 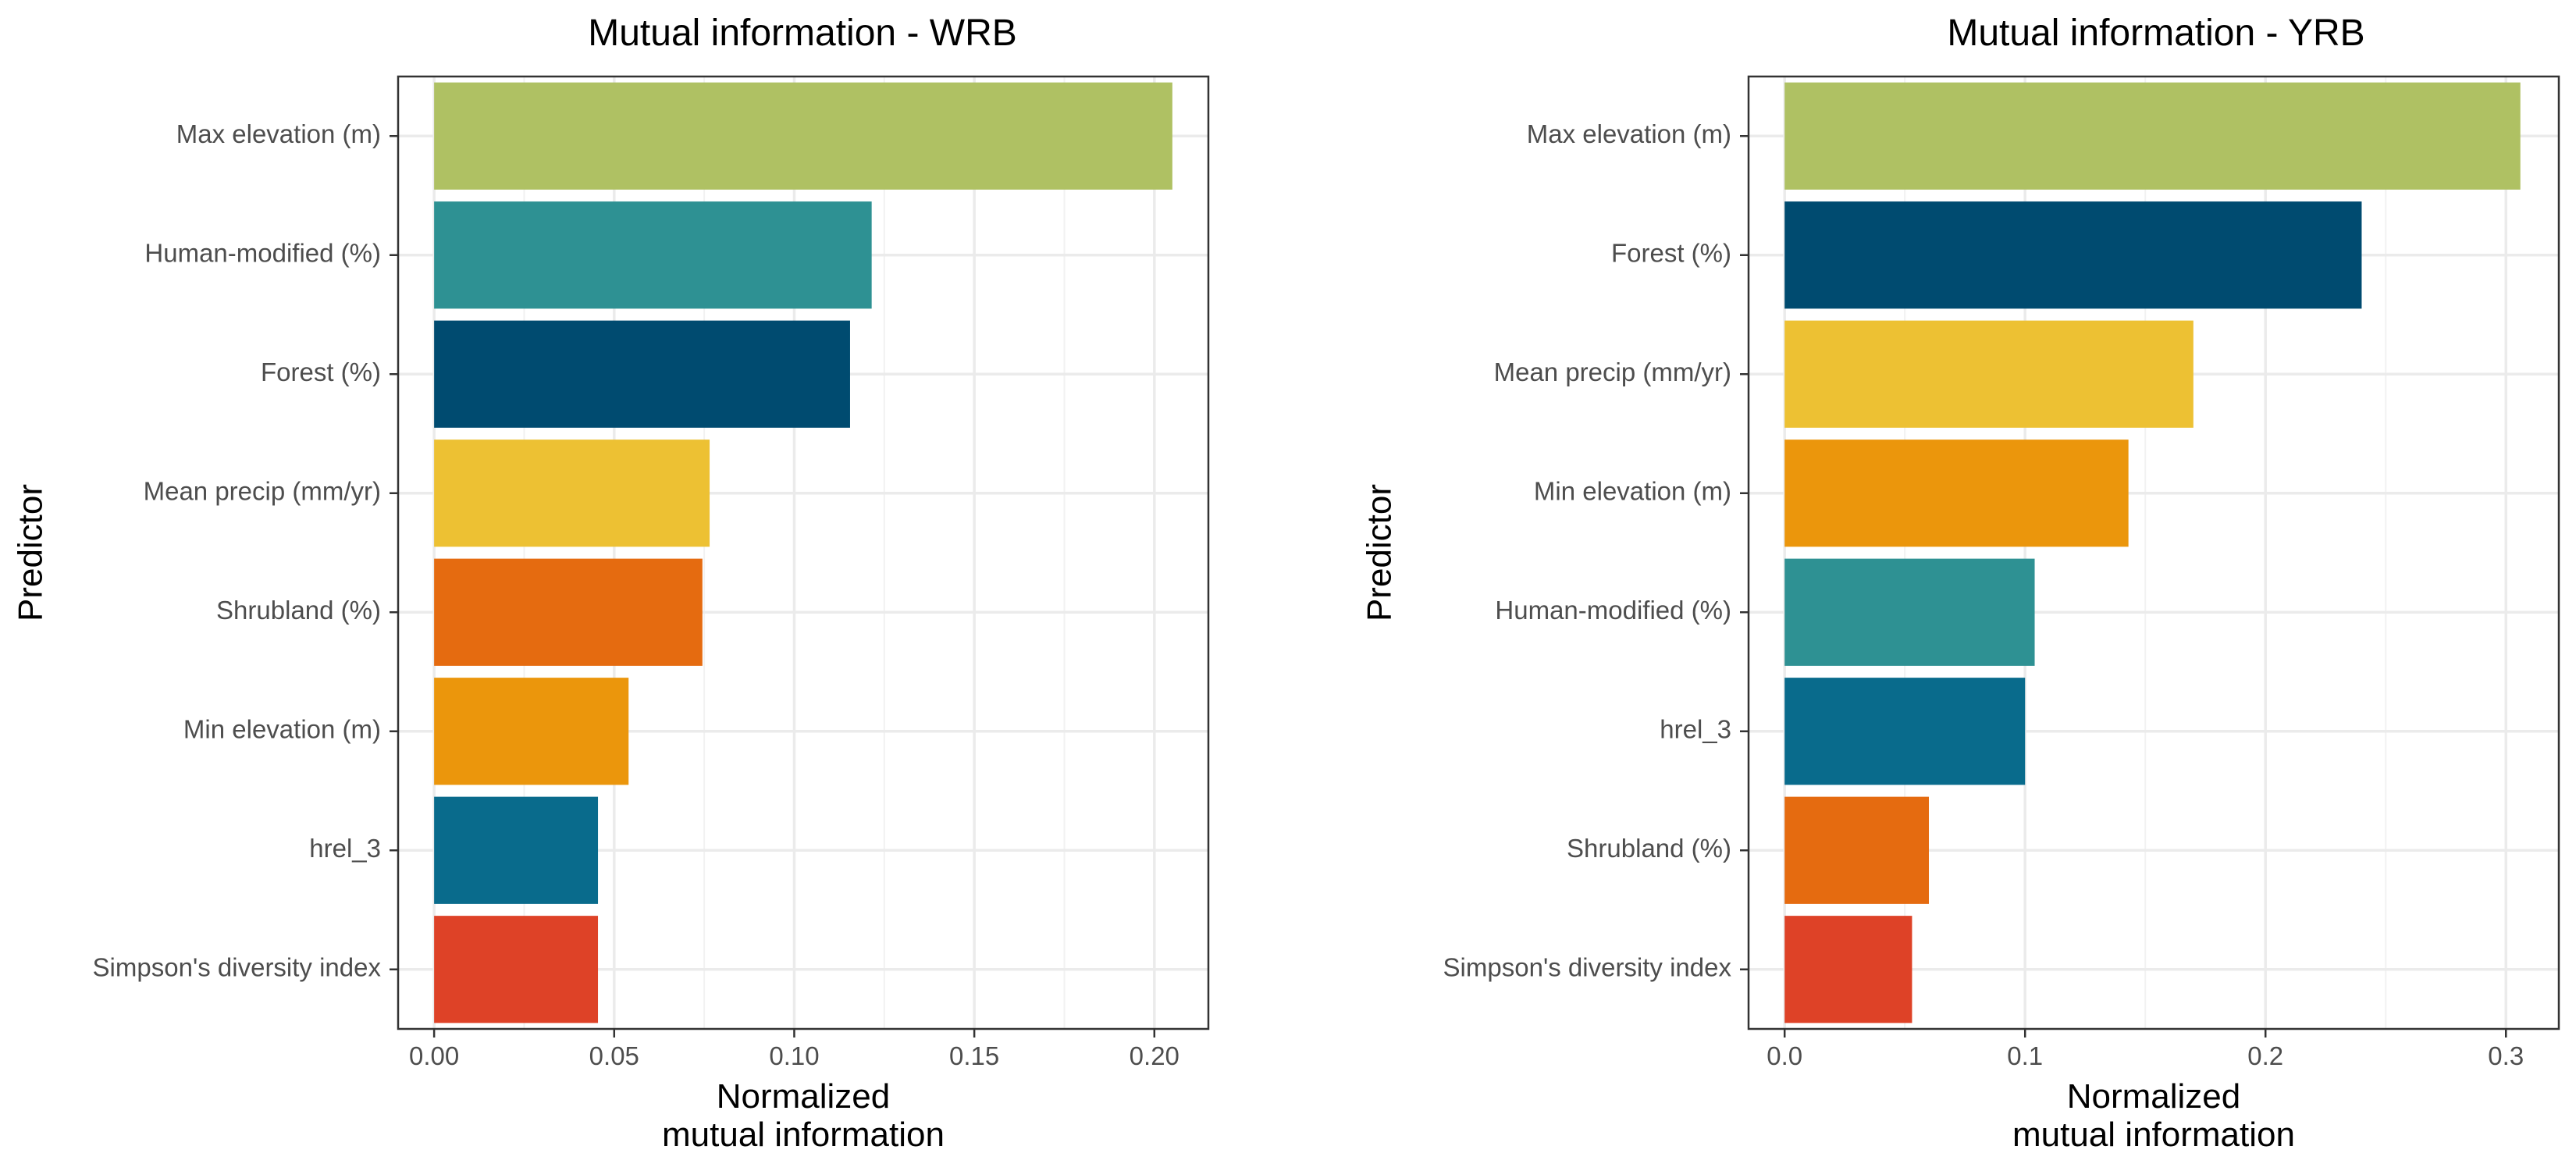 What do you see at coordinates (974, 1055) in the screenshot?
I see `x-tick-label: 0.15` at bounding box center [974, 1055].